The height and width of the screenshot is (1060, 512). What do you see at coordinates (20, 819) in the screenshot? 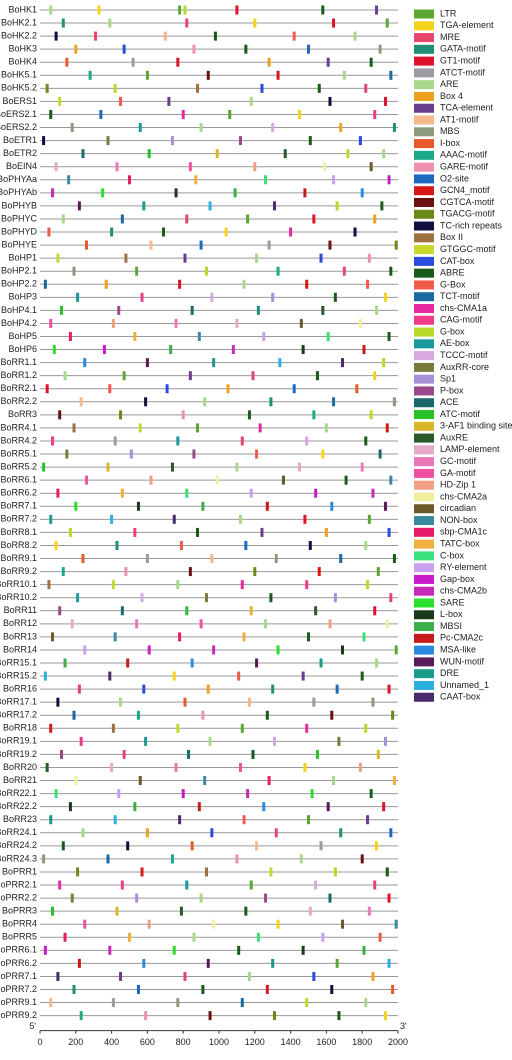
I see `gene-label: BoRR23` at bounding box center [20, 819].